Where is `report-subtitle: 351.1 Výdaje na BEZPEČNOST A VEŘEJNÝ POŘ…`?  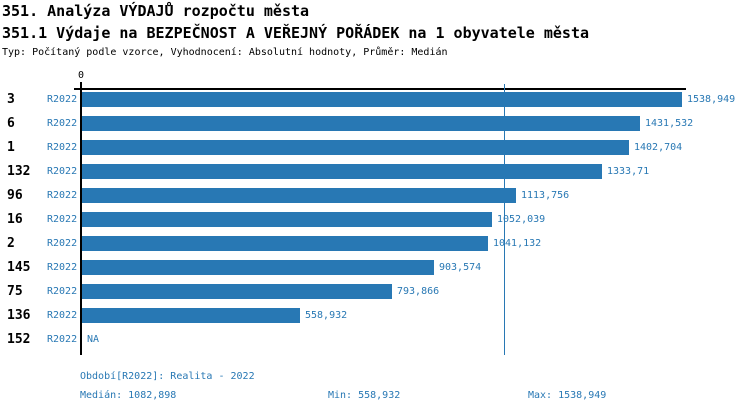
report-subtitle: 351.1 Výdaje na BEZPEČNOST A VEŘEJNÝ POŘ… is located at coordinates (295, 33).